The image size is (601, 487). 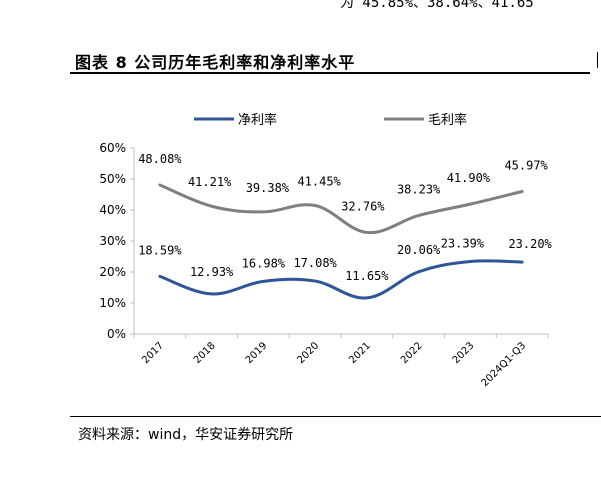 What do you see at coordinates (419, 250) in the screenshot?
I see `net-margin-data-label: 20.06%` at bounding box center [419, 250].